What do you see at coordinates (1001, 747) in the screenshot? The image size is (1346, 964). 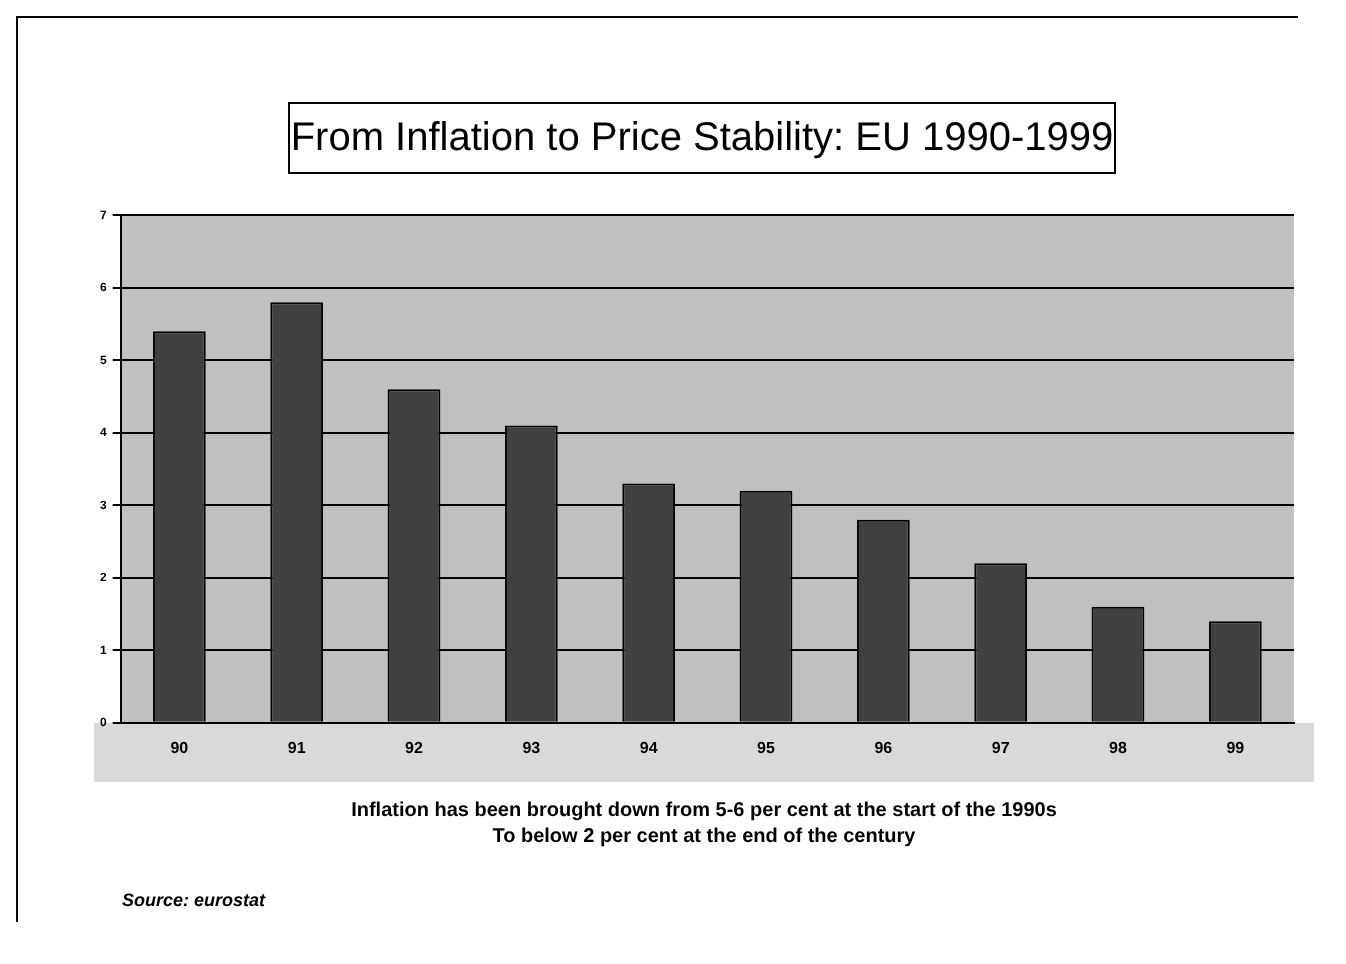 I see `x-tick-label: 97` at bounding box center [1001, 747].